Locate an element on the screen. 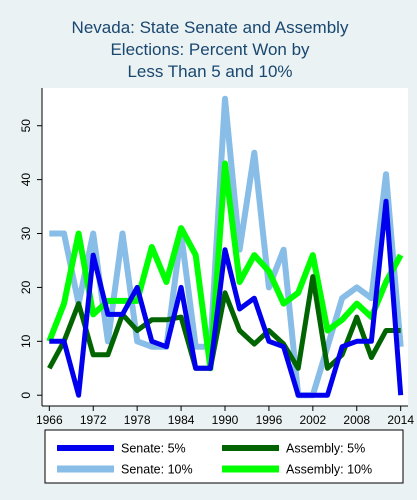 This screenshot has height=500, width=417. chart-title-line-3: Less Than 5 and 10% is located at coordinates (209, 71).